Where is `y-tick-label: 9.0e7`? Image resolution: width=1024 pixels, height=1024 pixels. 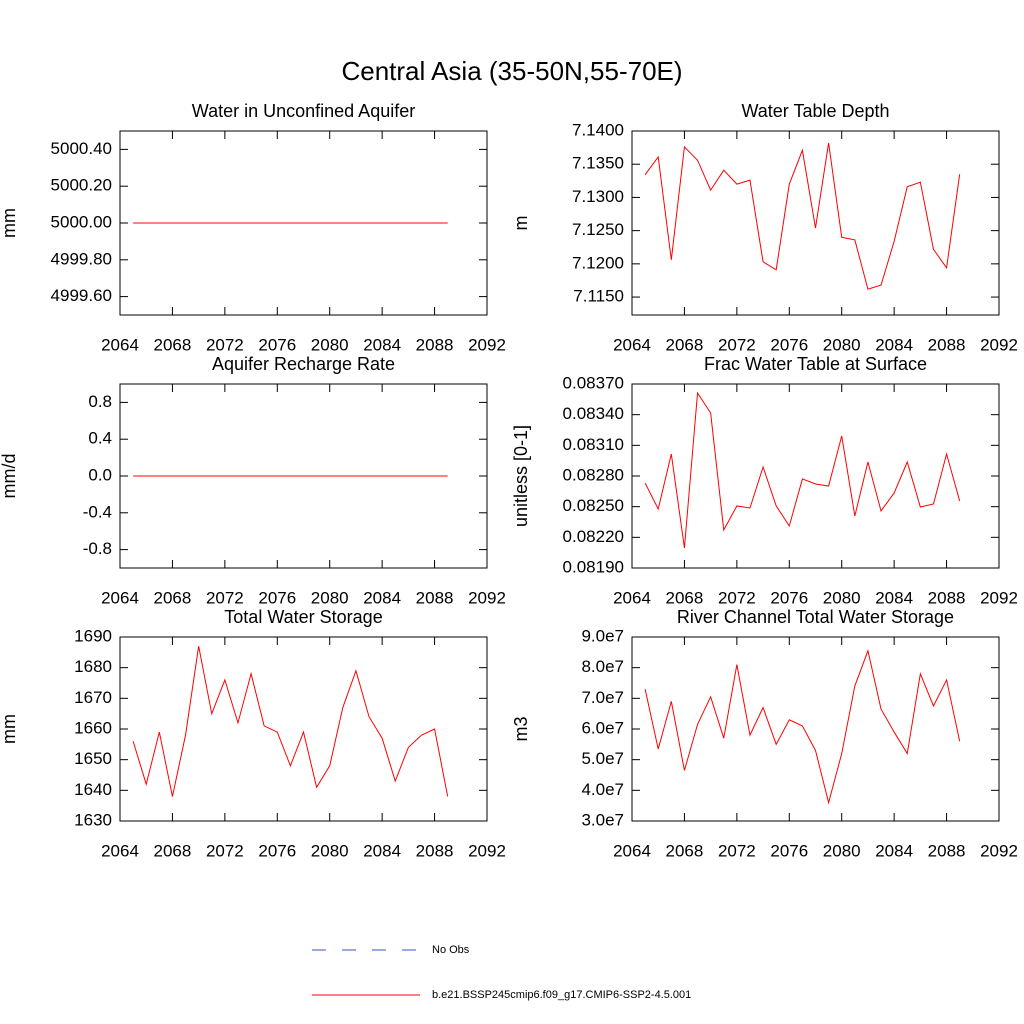 y-tick-label: 9.0e7 is located at coordinates (602, 635).